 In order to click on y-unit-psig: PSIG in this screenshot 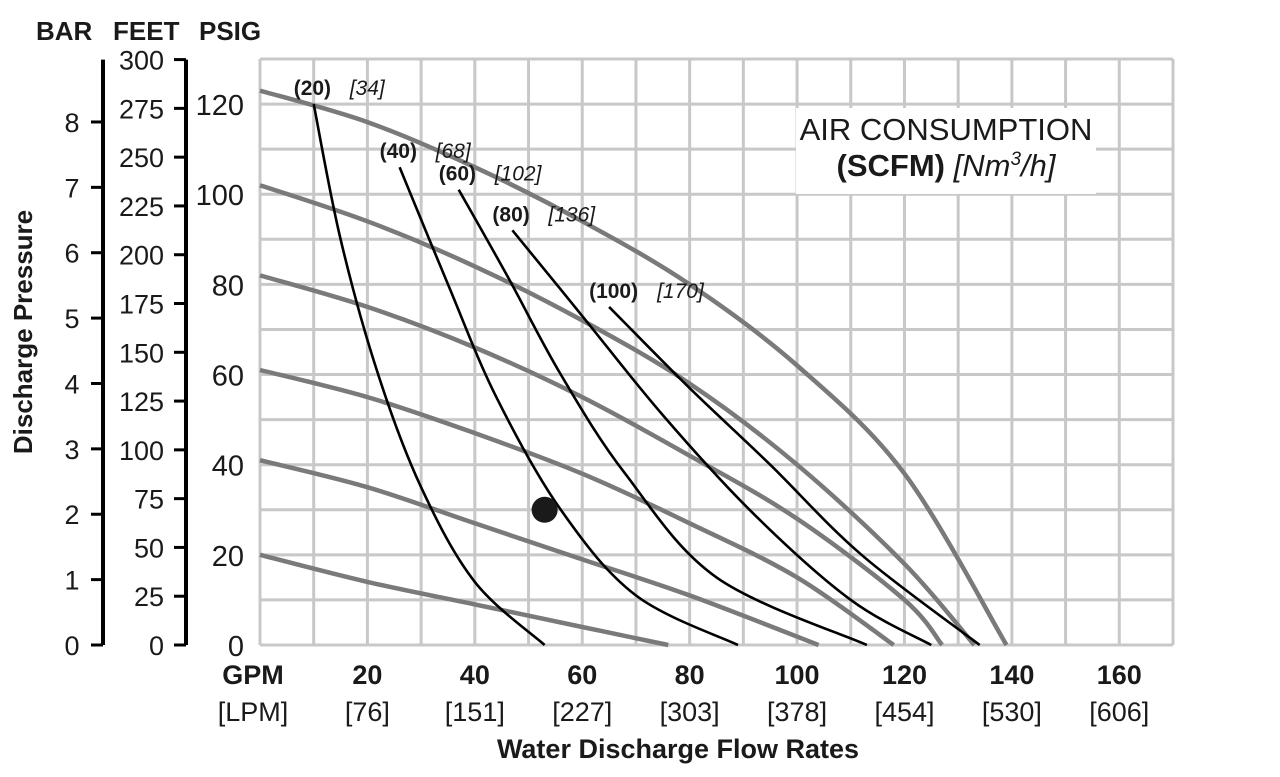, I will do `click(230, 31)`.